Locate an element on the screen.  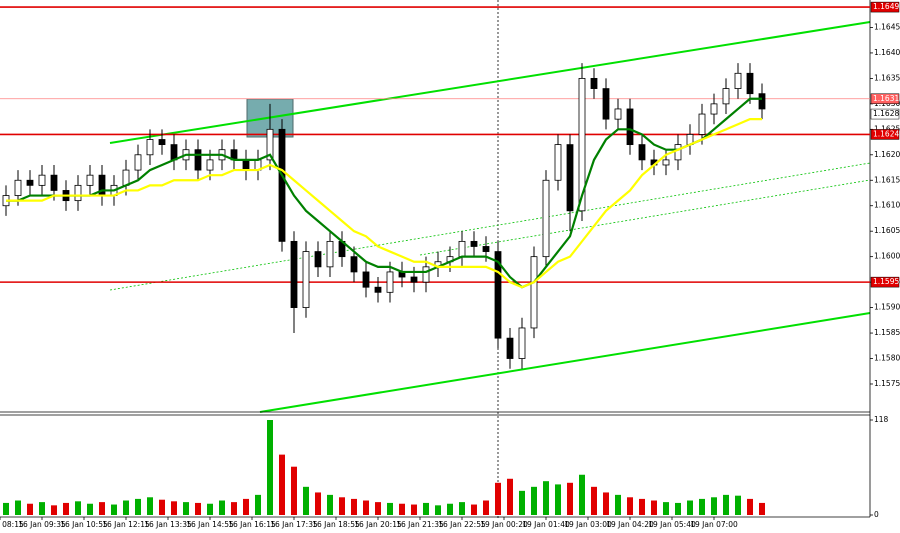
trend-line is located at coordinates (565, 362).